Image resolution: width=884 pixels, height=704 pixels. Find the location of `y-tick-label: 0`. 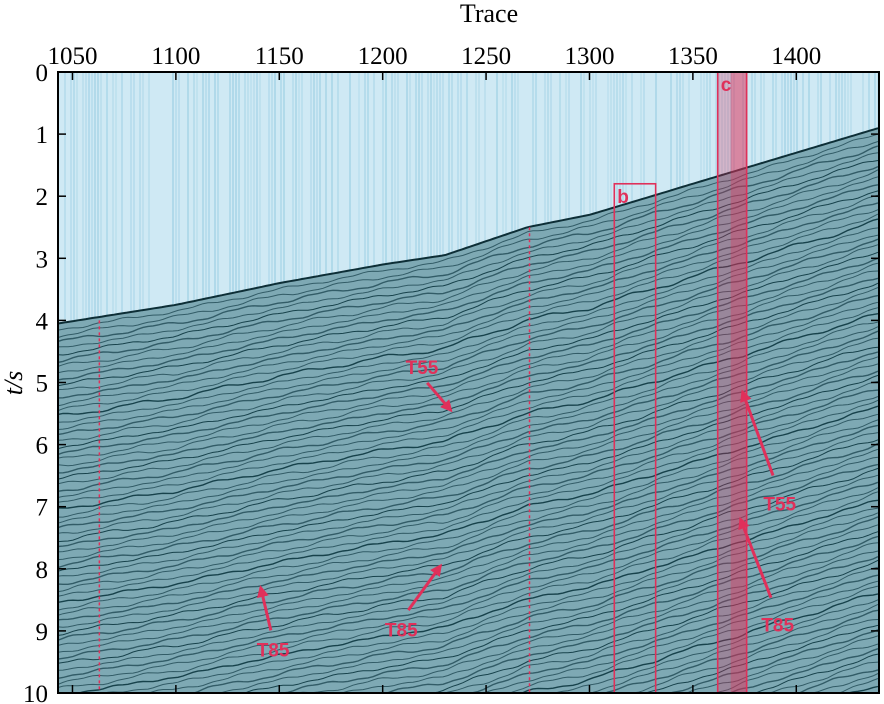

y-tick-label: 0 is located at coordinates (42, 73).